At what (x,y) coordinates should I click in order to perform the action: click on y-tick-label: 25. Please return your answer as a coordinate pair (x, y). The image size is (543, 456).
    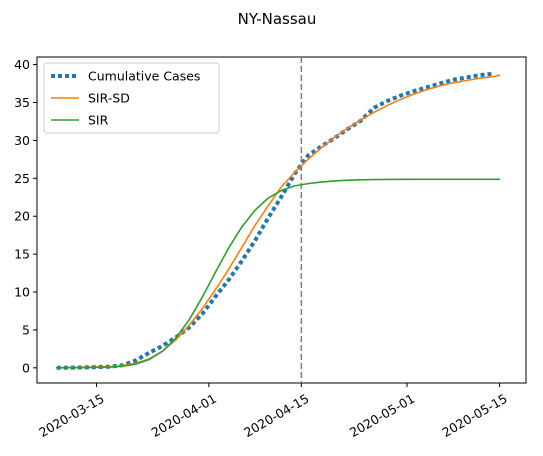
    Looking at the image, I should click on (22, 178).